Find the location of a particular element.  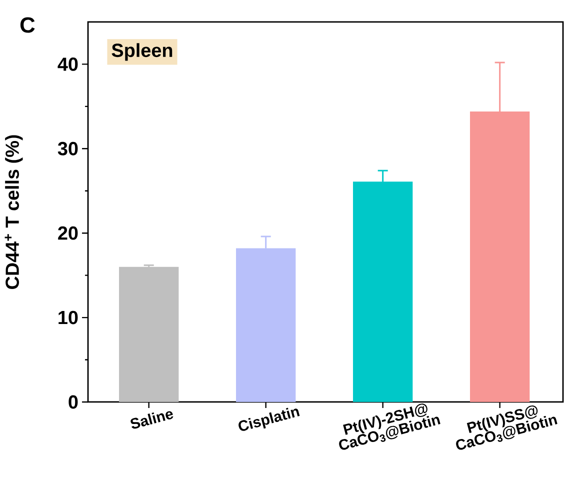

y-tick-label: 10 is located at coordinates (68, 317).